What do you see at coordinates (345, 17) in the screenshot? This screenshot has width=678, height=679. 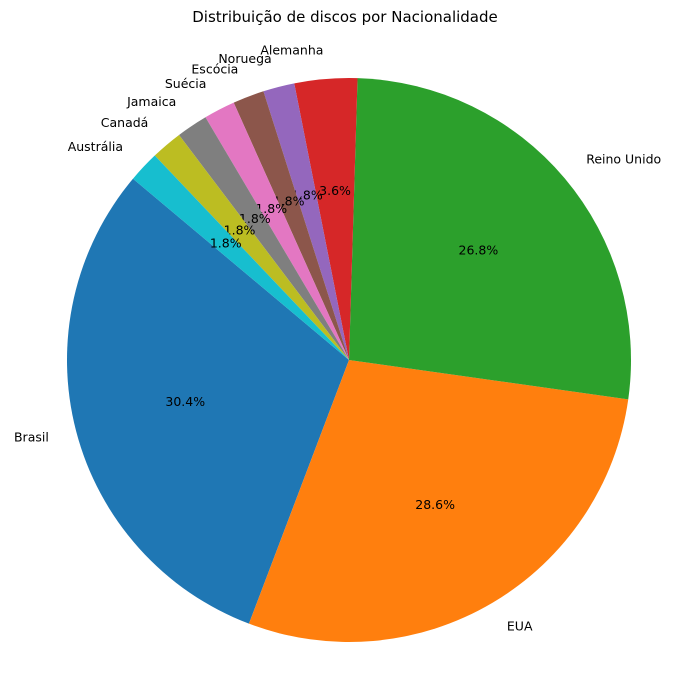 I see `chart-title: Distribuição de discos por Nacionalidade` at bounding box center [345, 17].